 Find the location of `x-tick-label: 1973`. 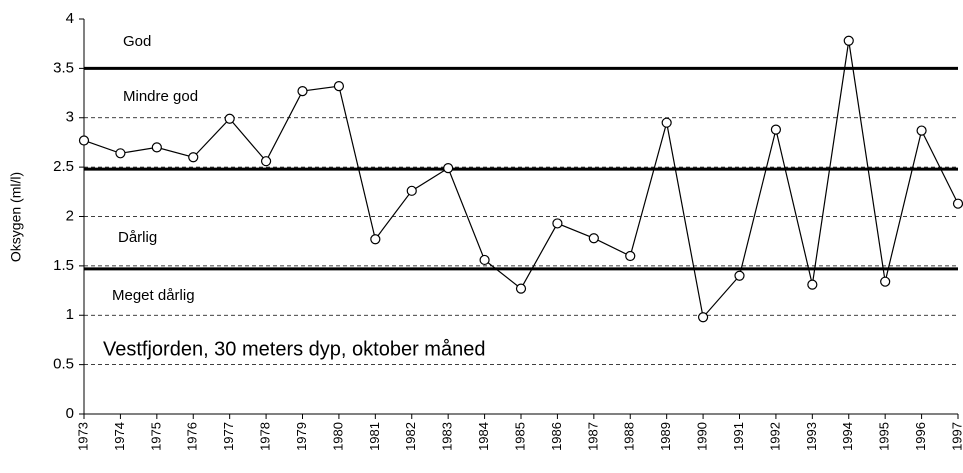

x-tick-label: 1973 is located at coordinates (82, 436).